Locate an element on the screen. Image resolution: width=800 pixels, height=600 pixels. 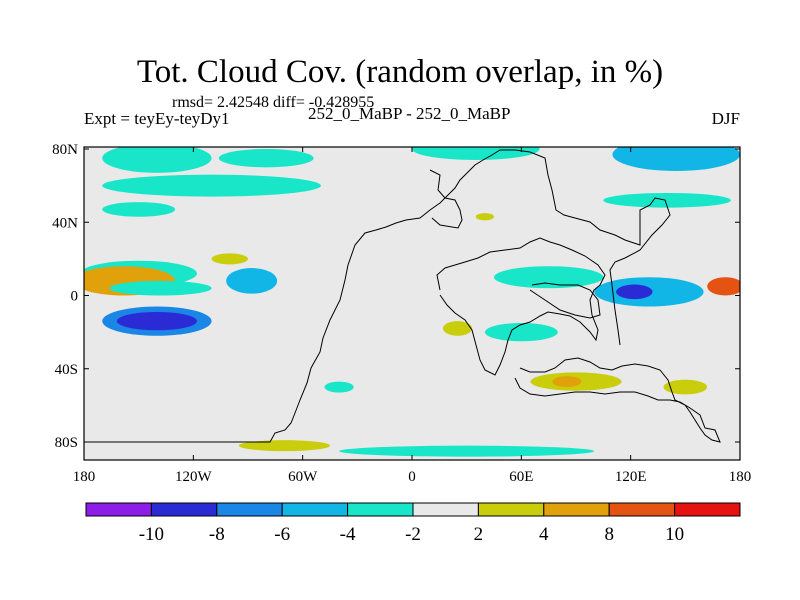
anomaly-canada-arctic is located at coordinates (266, 158).